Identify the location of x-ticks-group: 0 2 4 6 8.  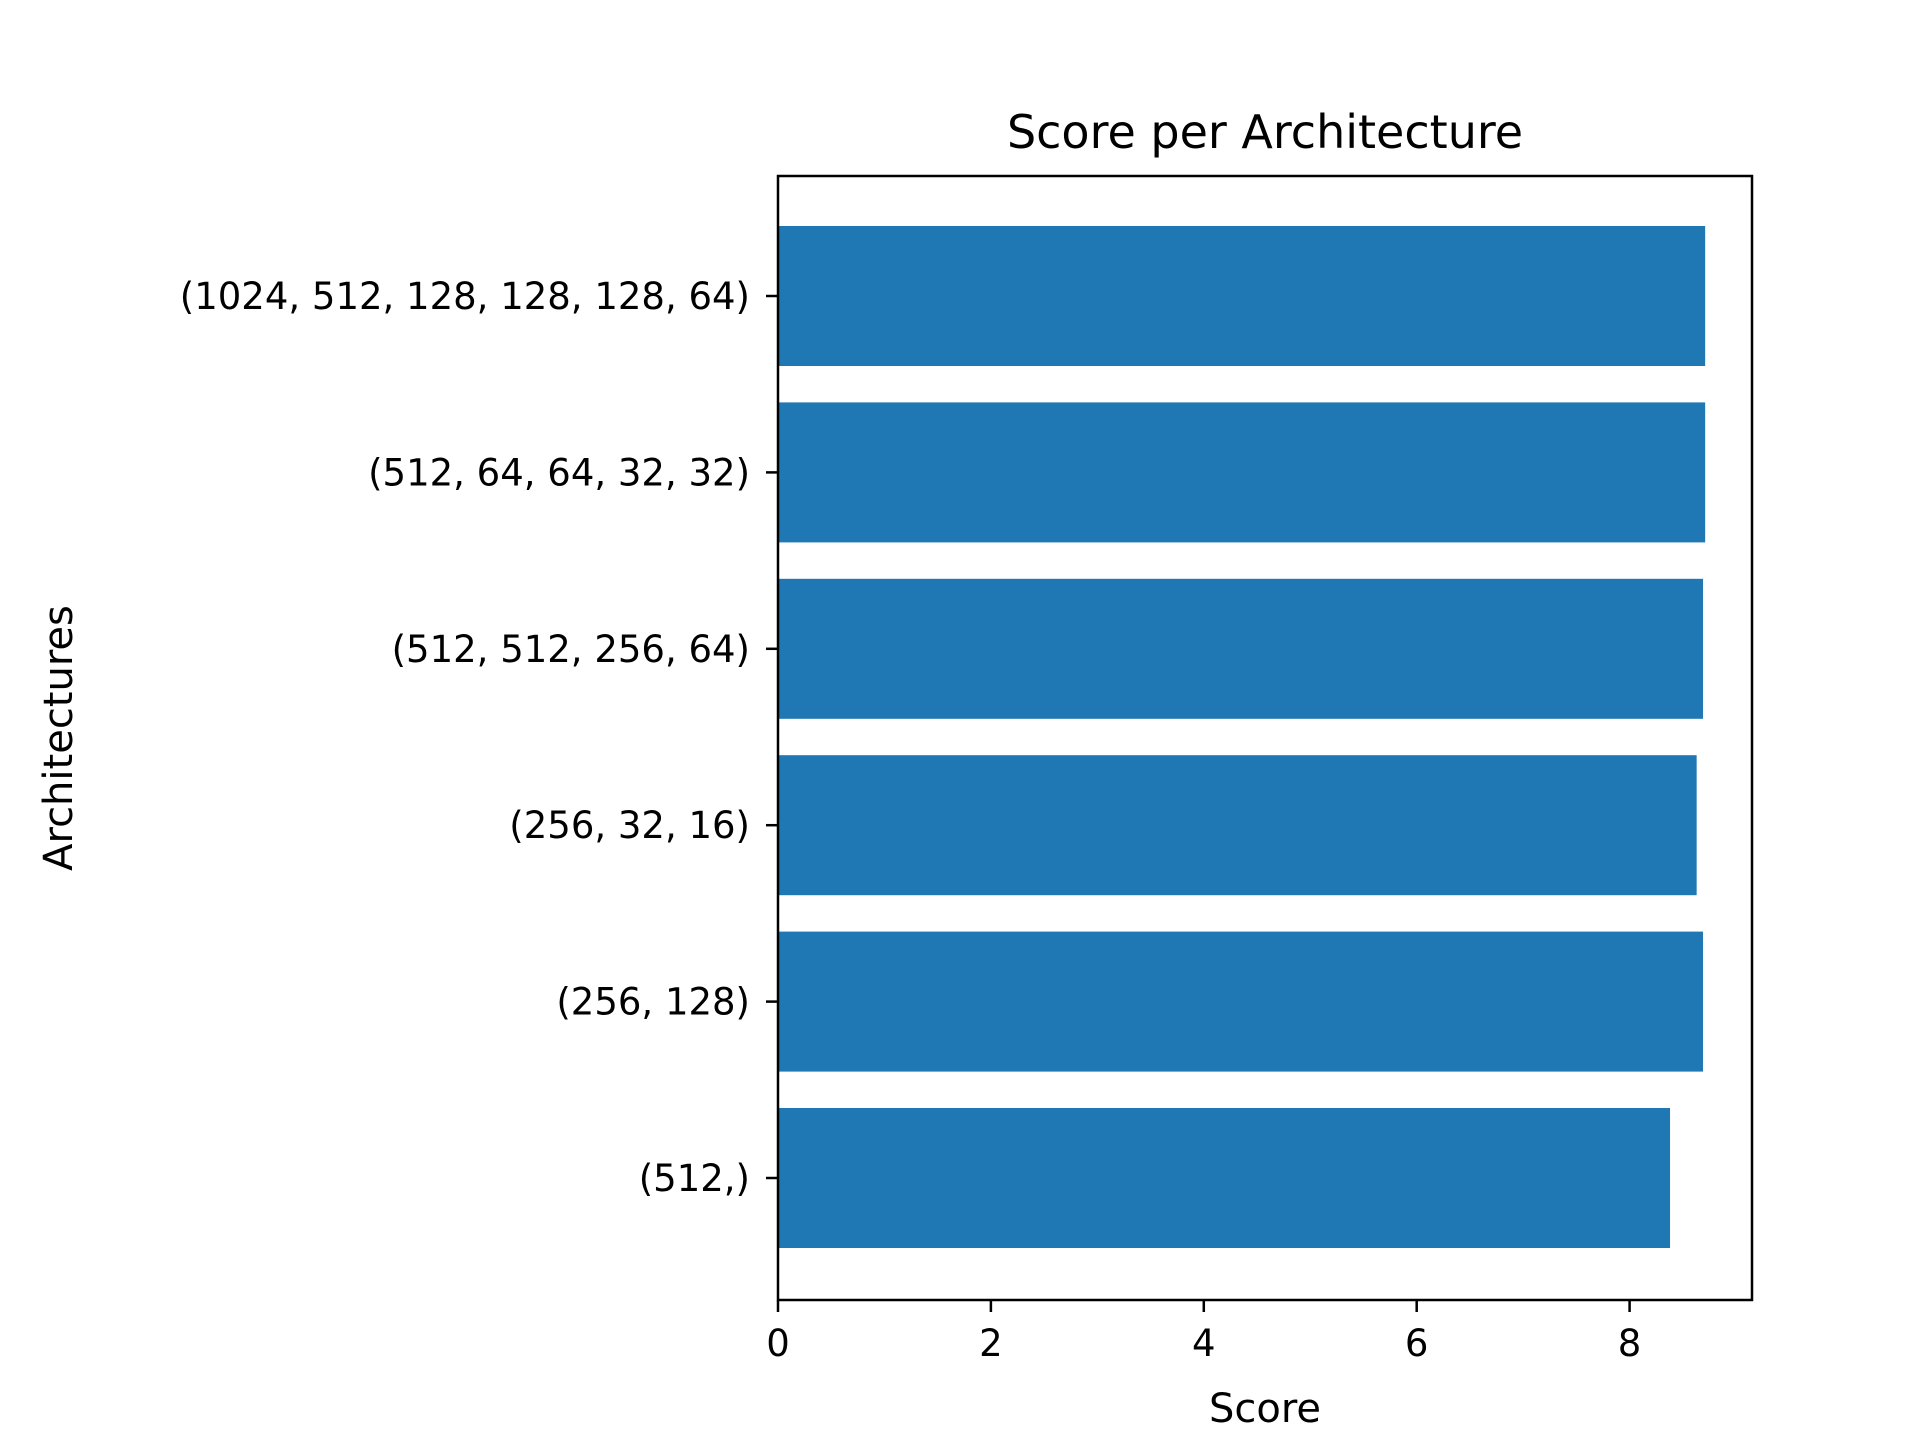
(1203, 1332).